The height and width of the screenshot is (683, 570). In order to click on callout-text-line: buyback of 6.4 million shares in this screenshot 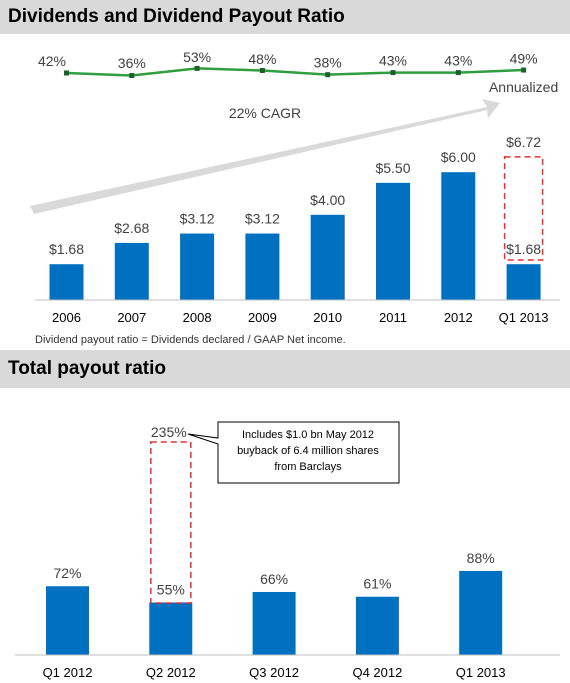, I will do `click(308, 451)`.